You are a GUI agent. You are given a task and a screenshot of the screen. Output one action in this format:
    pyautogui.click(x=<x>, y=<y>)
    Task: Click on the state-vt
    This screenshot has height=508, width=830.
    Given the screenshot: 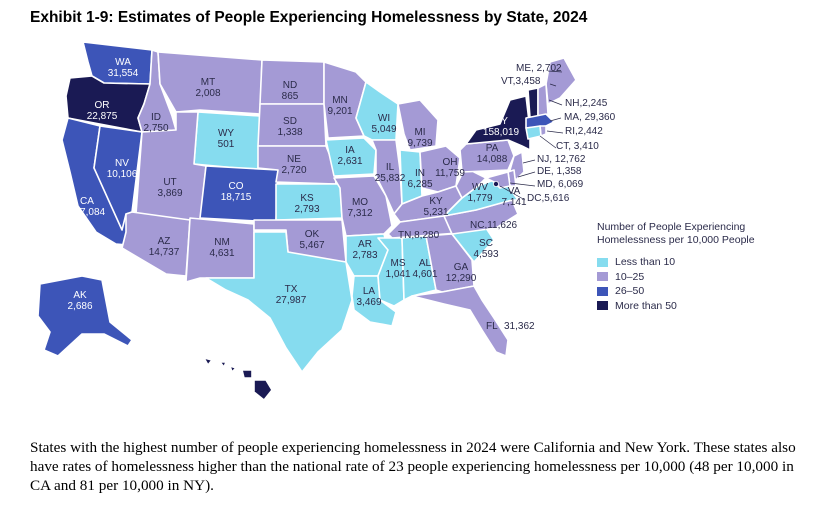 What is the action you would take?
    pyautogui.click(x=533, y=103)
    